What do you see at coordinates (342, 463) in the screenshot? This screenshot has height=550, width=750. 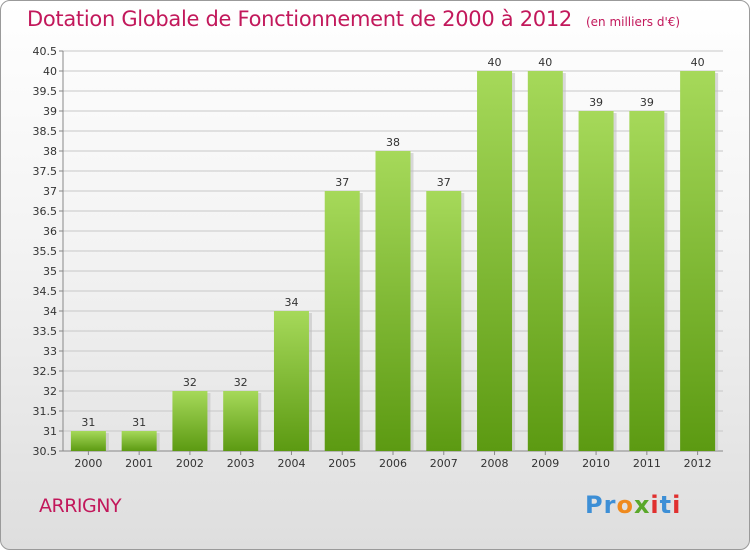 I see `x-tick-label: 2005` at bounding box center [342, 463].